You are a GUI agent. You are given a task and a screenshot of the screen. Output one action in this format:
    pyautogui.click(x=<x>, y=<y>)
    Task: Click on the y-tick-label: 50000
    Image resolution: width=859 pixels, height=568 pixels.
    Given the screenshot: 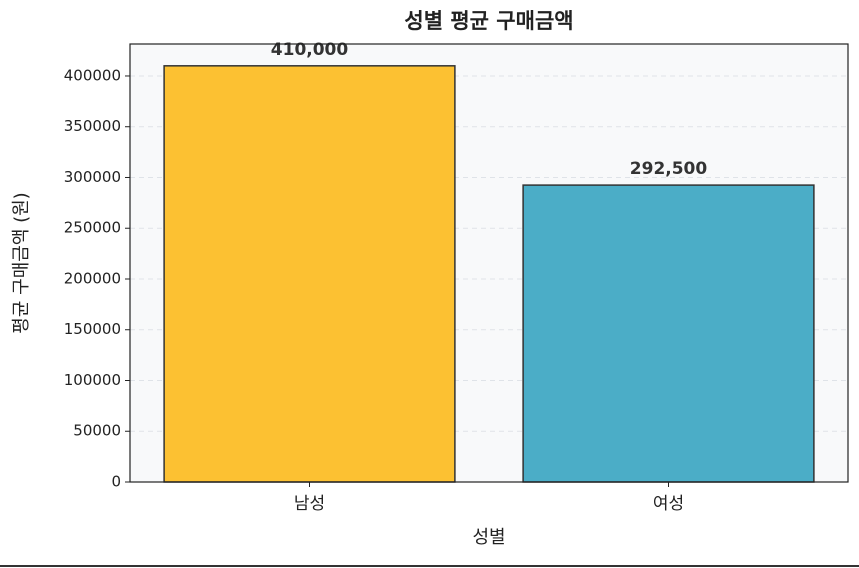 What is the action you would take?
    pyautogui.click(x=97, y=431)
    